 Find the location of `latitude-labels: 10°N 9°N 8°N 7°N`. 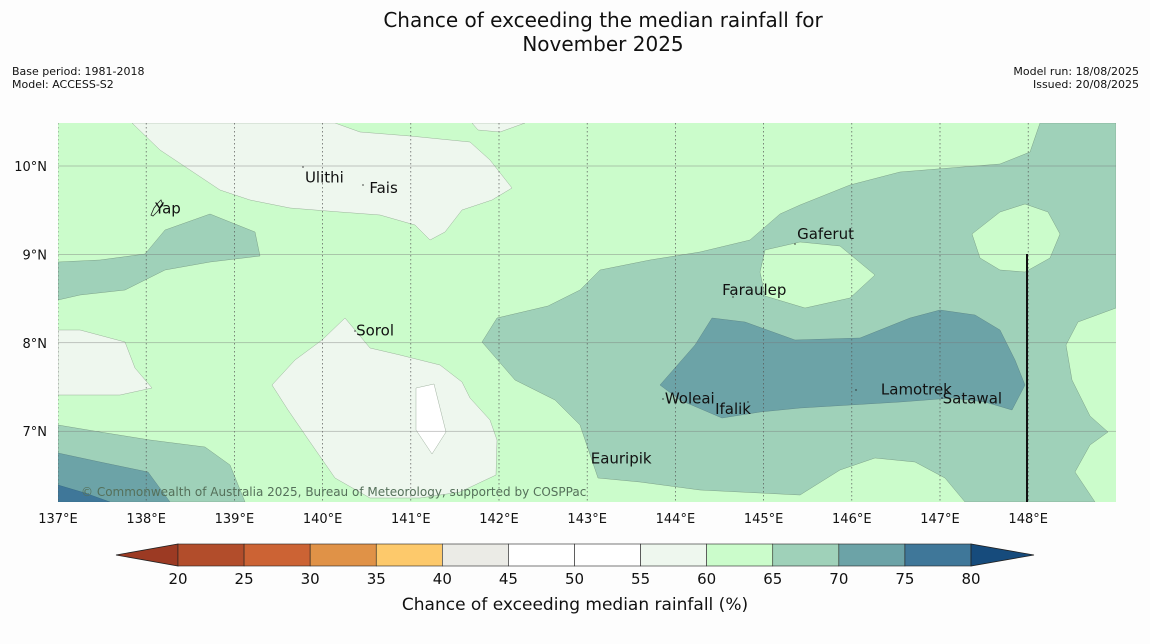

latitude-labels: 10°N 9°N 8°N 7°N is located at coordinates (30, 300).